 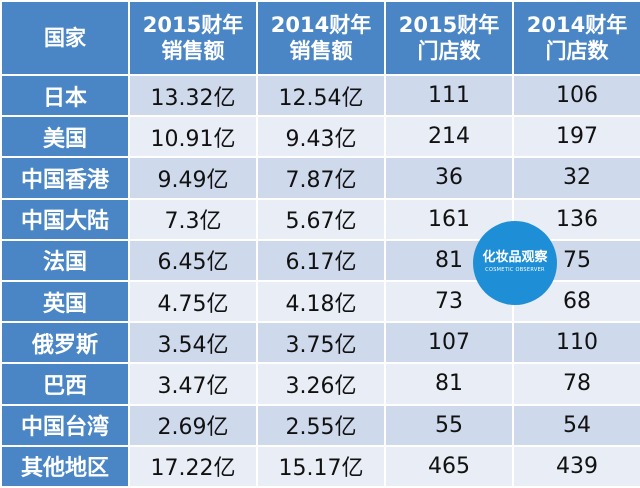 I want to click on row-stores-2015: 36, so click(x=449, y=178).